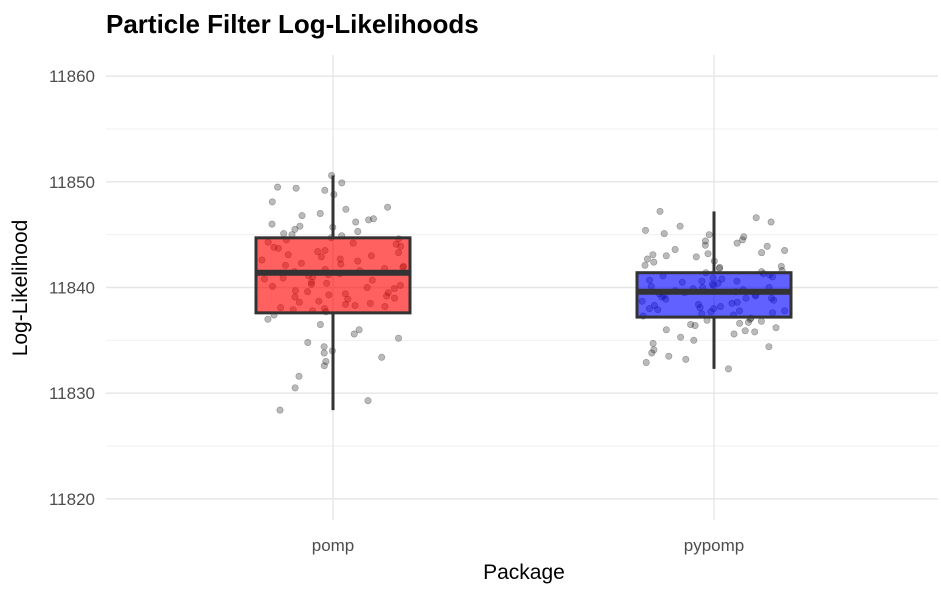  Describe the element at coordinates (20, 288) in the screenshot. I see `y-axis-title: Log-Likelihood` at that location.